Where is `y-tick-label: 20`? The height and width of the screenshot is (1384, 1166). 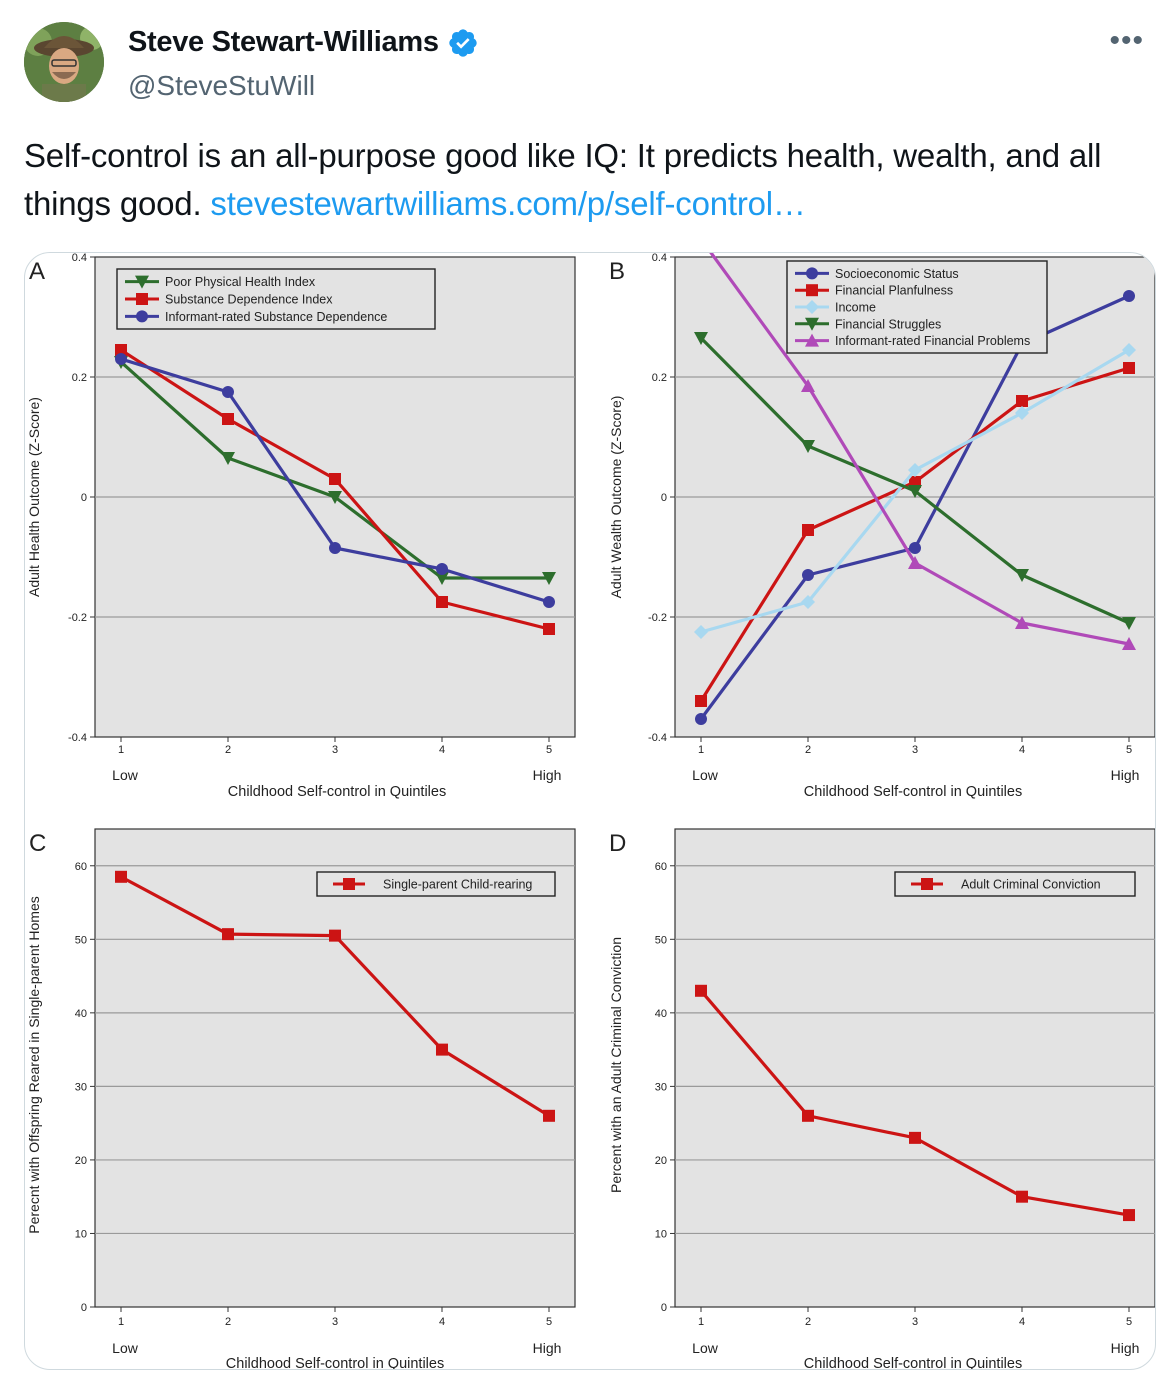
y-tick-label: 20 is located at coordinates (661, 1161).